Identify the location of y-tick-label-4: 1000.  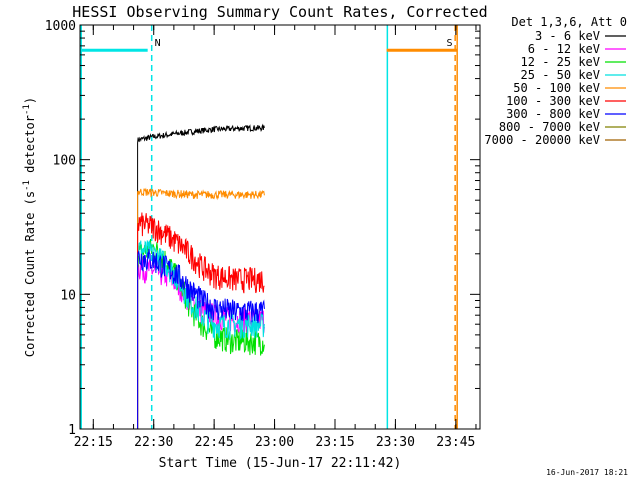
(60, 26).